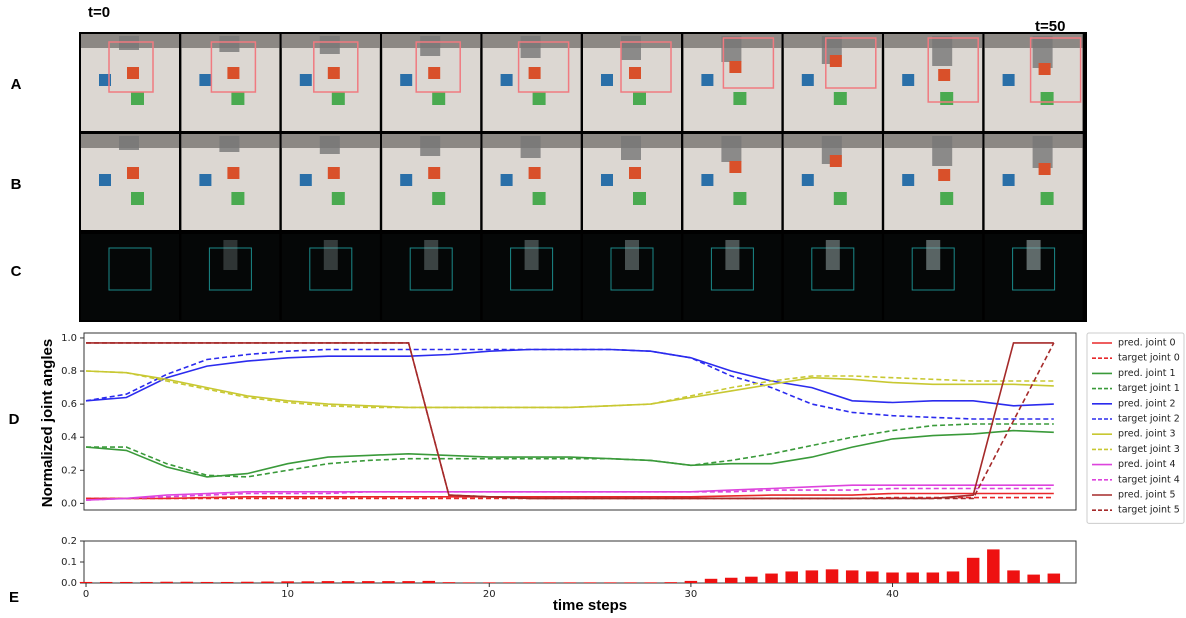 Image resolution: width=1186 pixels, height=618 pixels. I want to click on legend-label: pred. joint 0, so click(1147, 343).